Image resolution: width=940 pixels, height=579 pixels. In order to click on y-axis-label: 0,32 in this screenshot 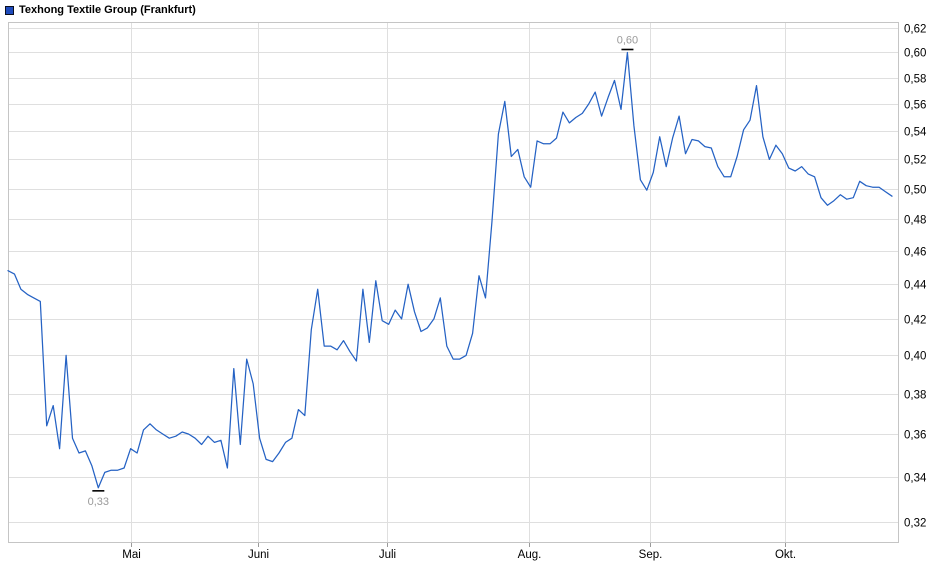, I will do `click(915, 524)`.